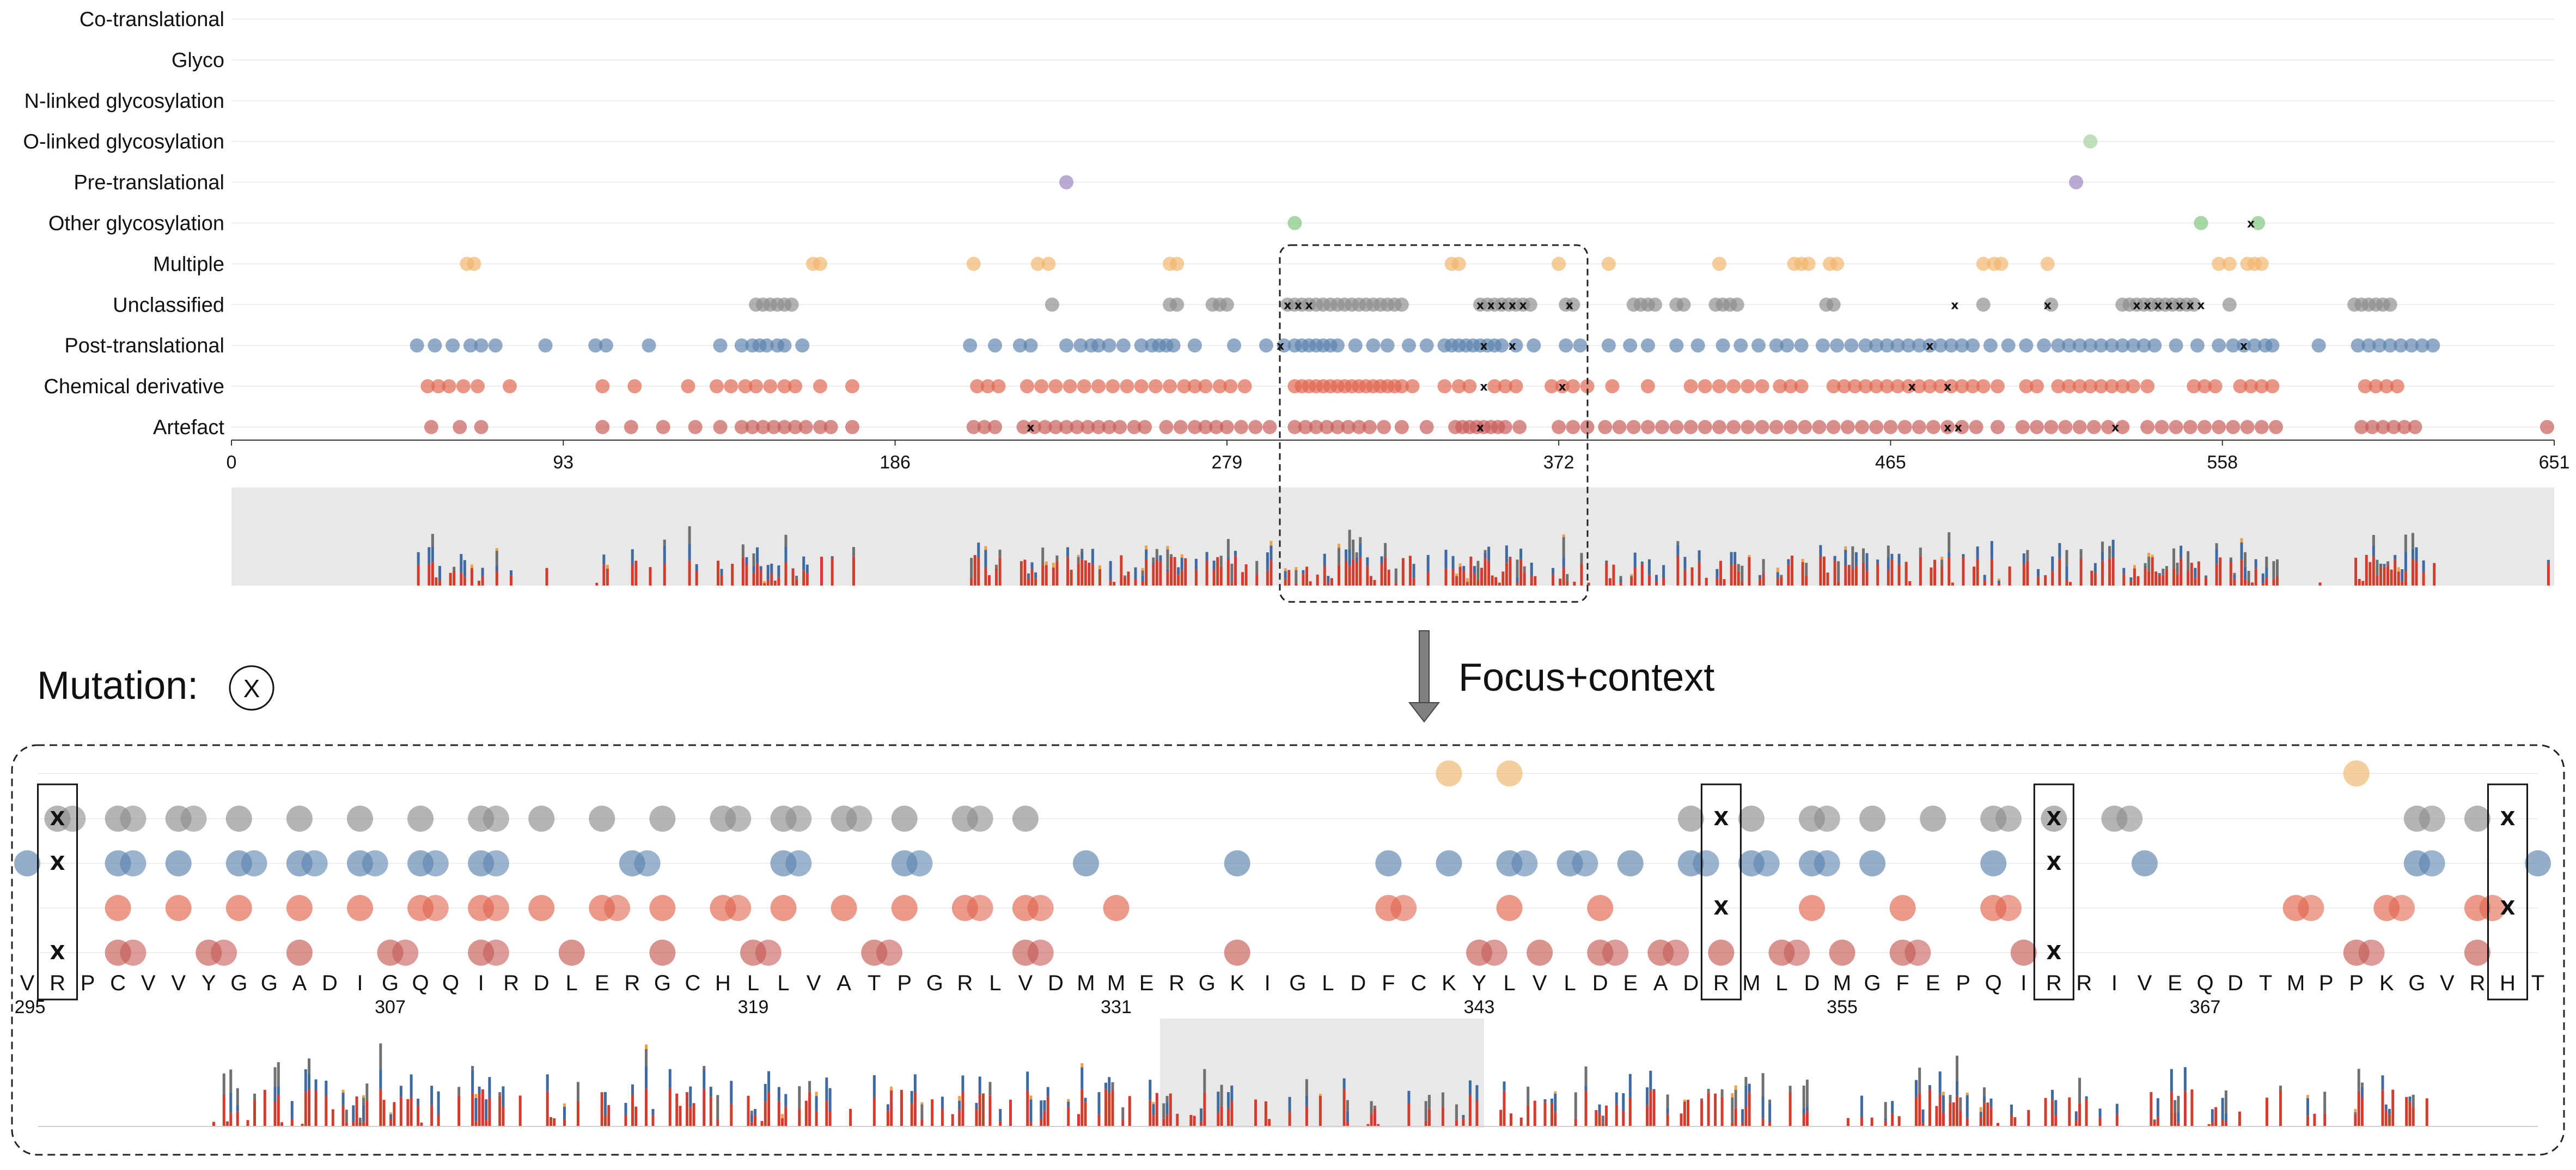  I want to click on residue-letter: D, so click(1600, 983).